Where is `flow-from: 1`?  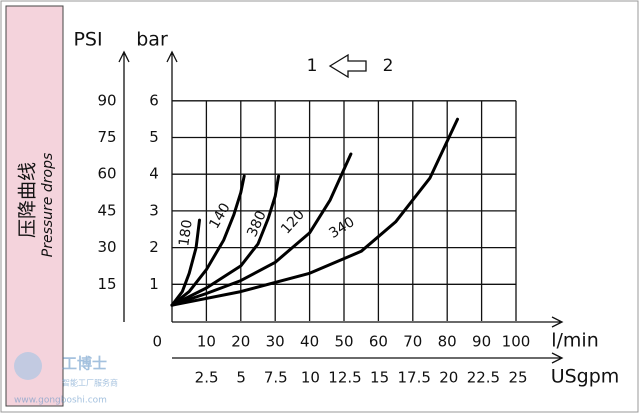
flow-from: 1 is located at coordinates (312, 66).